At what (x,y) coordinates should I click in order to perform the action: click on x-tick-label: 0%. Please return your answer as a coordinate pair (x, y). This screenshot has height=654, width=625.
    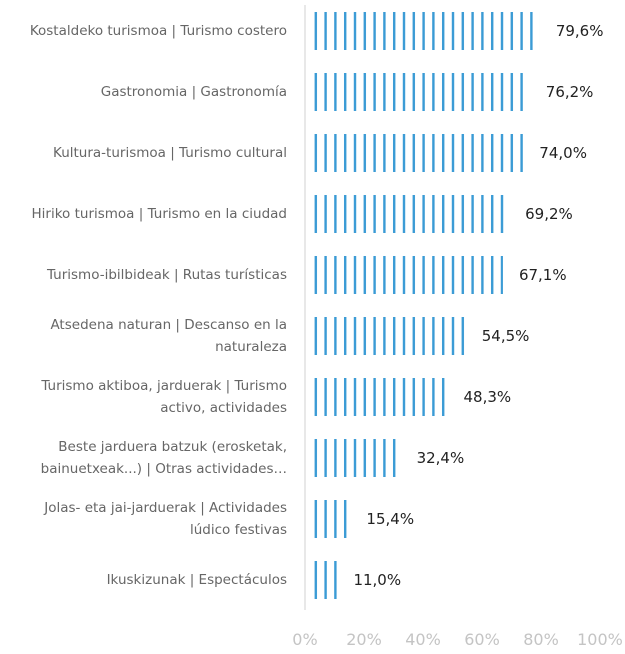
    Looking at the image, I should click on (305, 639).